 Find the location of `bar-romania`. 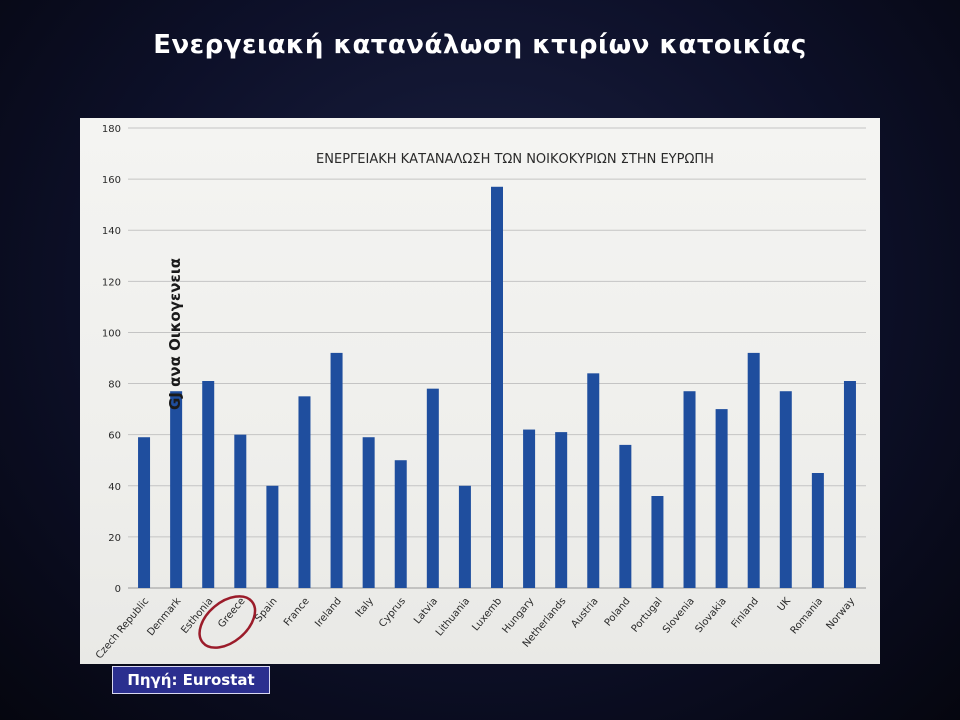

bar-romania is located at coordinates (817, 530).